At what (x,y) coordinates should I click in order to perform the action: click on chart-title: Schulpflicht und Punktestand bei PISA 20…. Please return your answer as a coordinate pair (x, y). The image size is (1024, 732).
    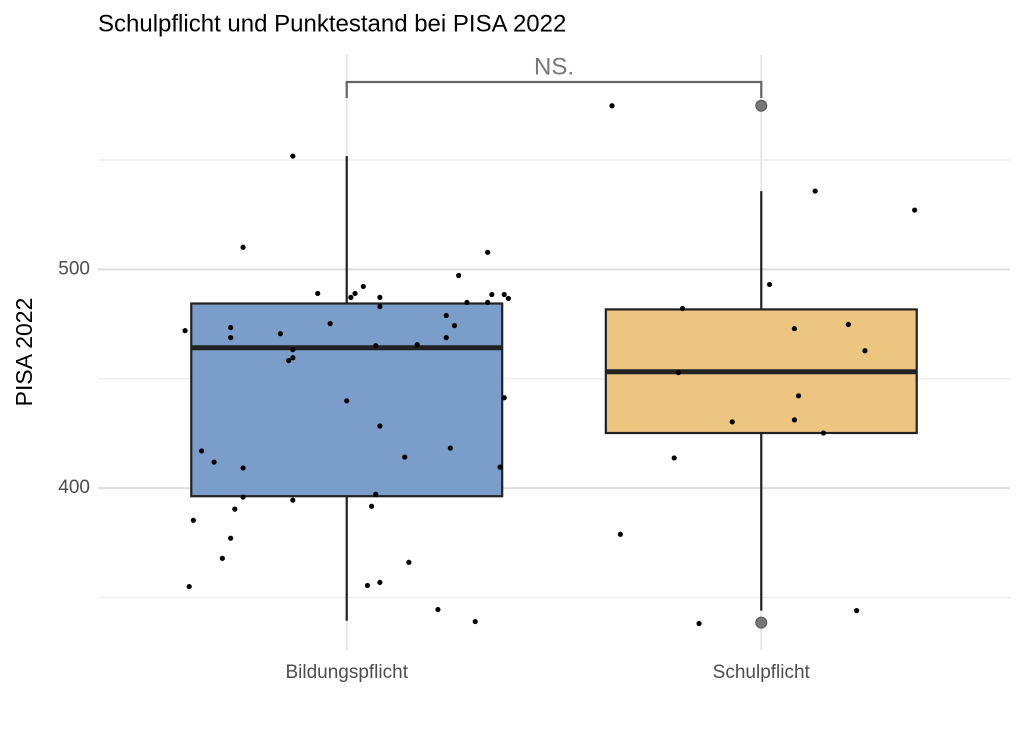
    Looking at the image, I should click on (332, 23).